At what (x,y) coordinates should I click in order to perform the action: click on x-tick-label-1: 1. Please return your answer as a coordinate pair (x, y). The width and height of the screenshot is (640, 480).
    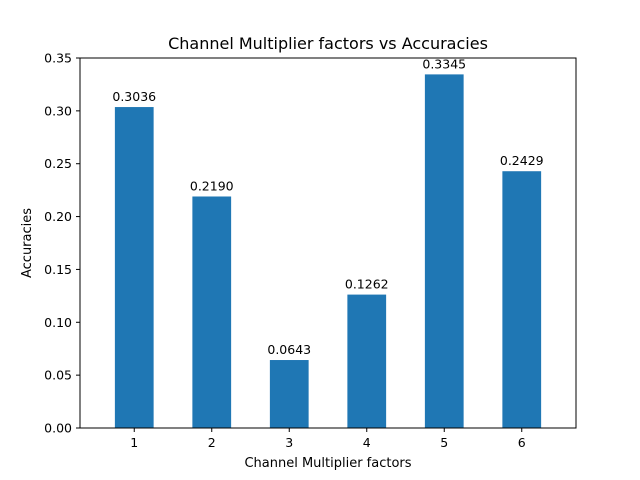
    Looking at the image, I should click on (134, 442).